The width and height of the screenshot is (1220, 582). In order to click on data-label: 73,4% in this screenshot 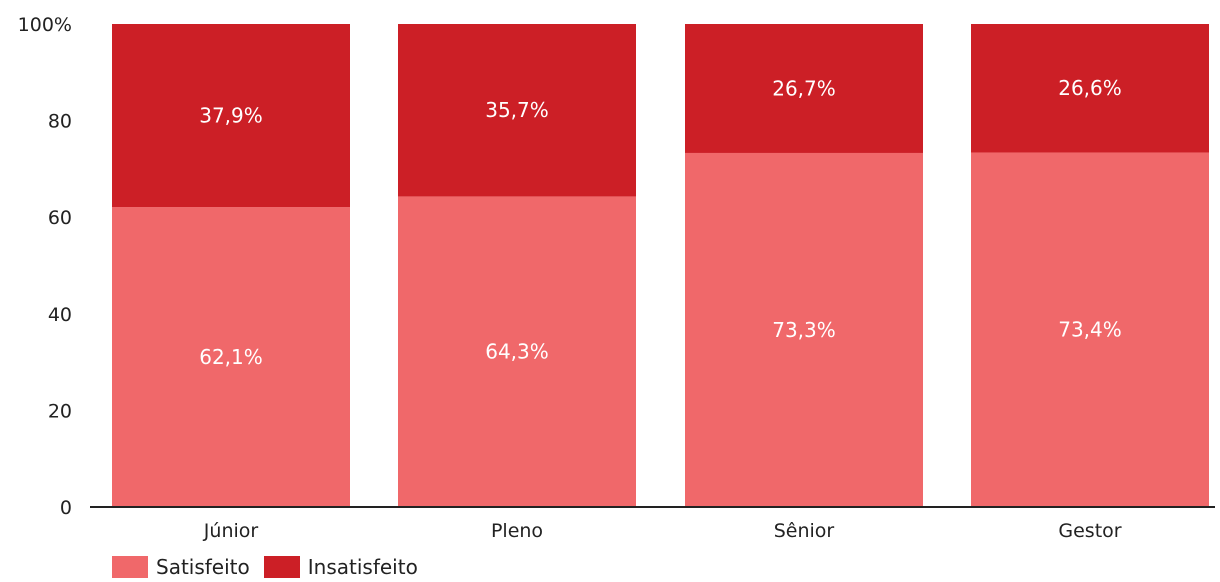, I will do `click(1090, 330)`.